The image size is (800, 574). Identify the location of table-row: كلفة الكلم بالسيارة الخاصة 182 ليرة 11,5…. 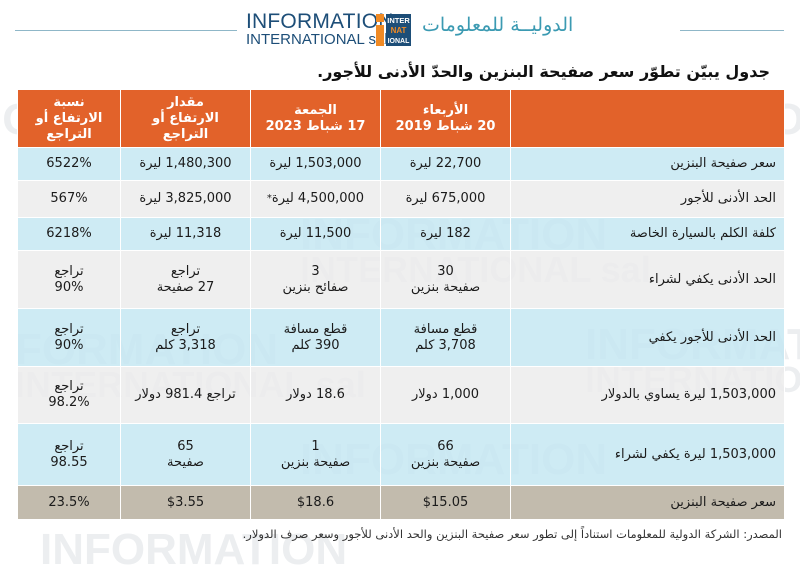
(401, 234).